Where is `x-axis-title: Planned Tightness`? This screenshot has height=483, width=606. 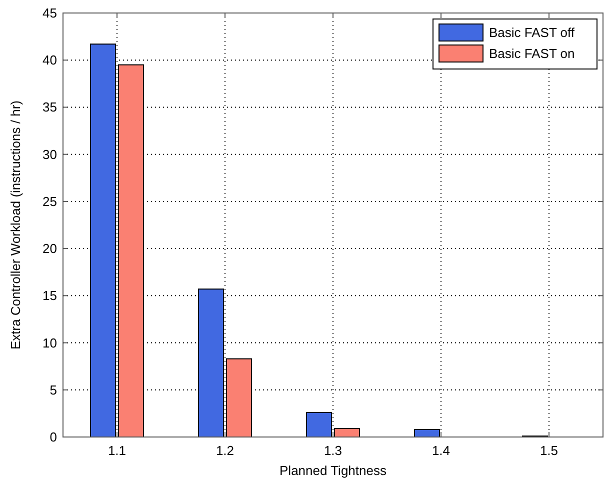
x-axis-title: Planned Tightness is located at coordinates (333, 470).